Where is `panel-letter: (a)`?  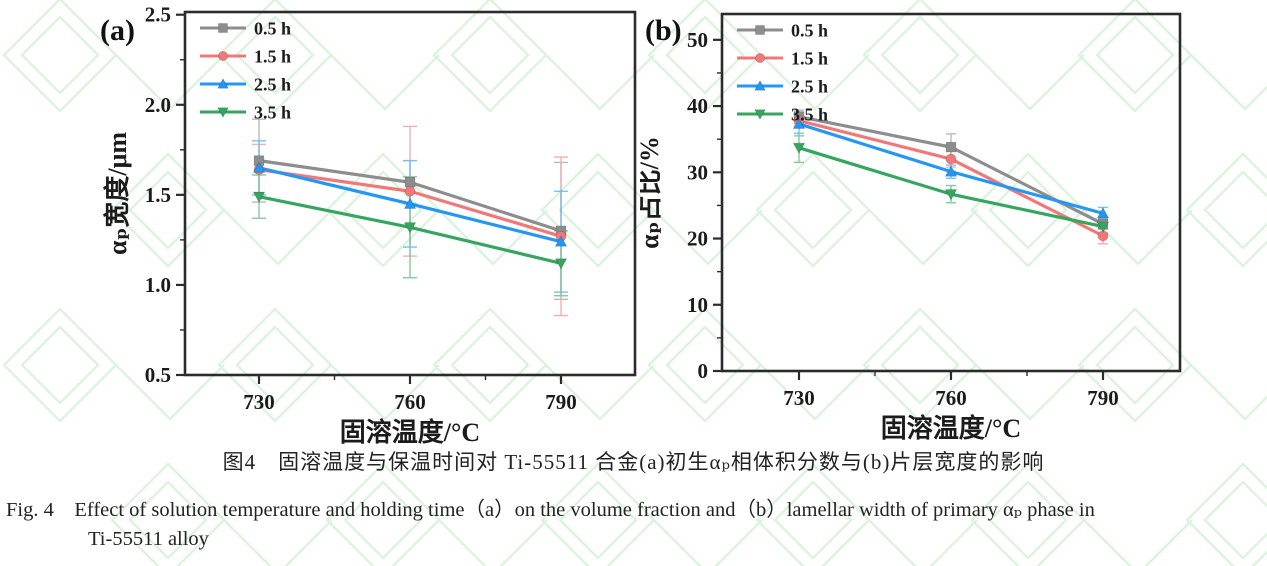
panel-letter: (a) is located at coordinates (117, 30).